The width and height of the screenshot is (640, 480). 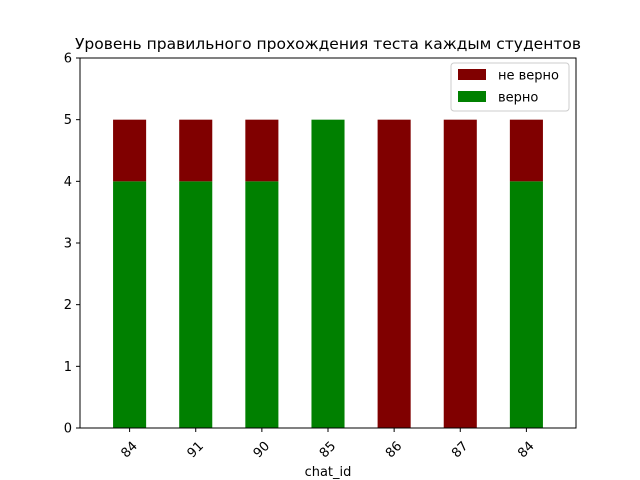 I want to click on x-tick-label: 87, so click(x=460, y=450).